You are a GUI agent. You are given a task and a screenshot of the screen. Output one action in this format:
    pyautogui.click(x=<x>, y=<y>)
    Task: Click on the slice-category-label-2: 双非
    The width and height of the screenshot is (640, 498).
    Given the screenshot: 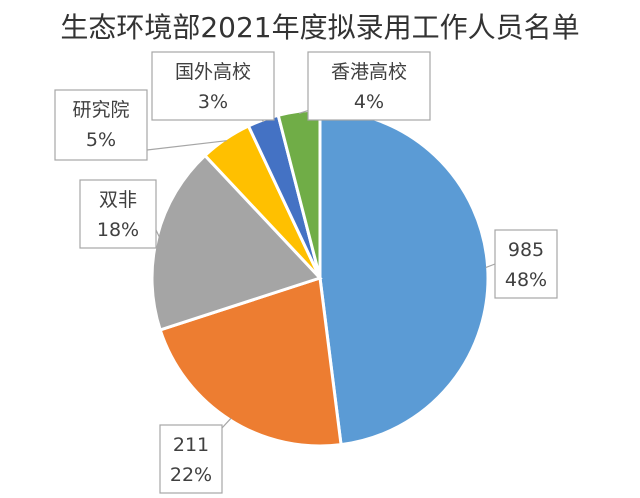 What is the action you would take?
    pyautogui.click(x=118, y=200)
    